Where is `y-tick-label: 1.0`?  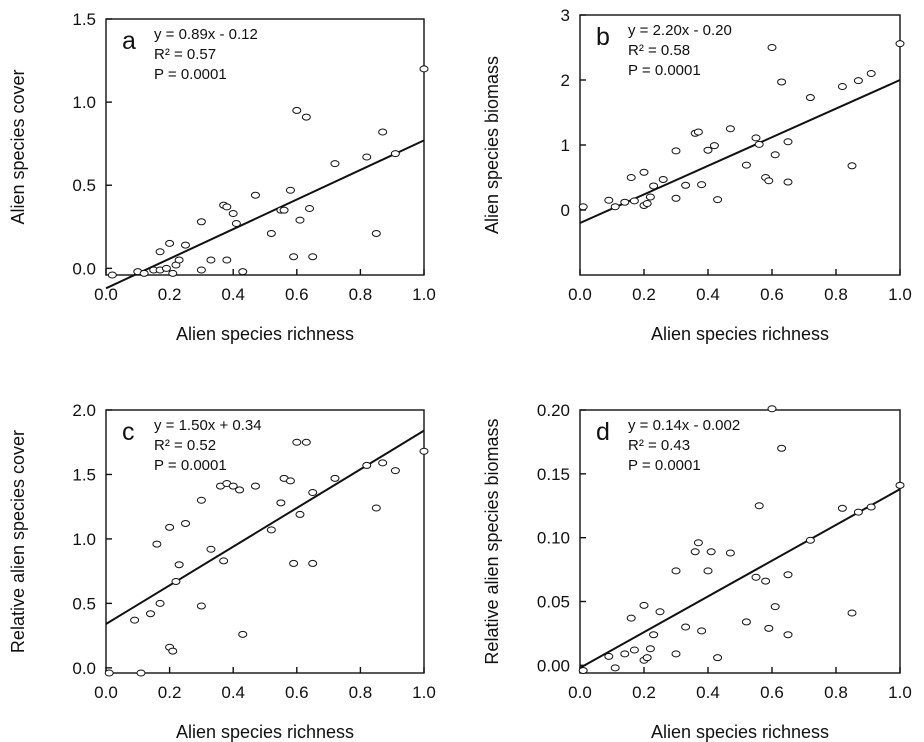
y-tick-label: 1.0 is located at coordinates (84, 539).